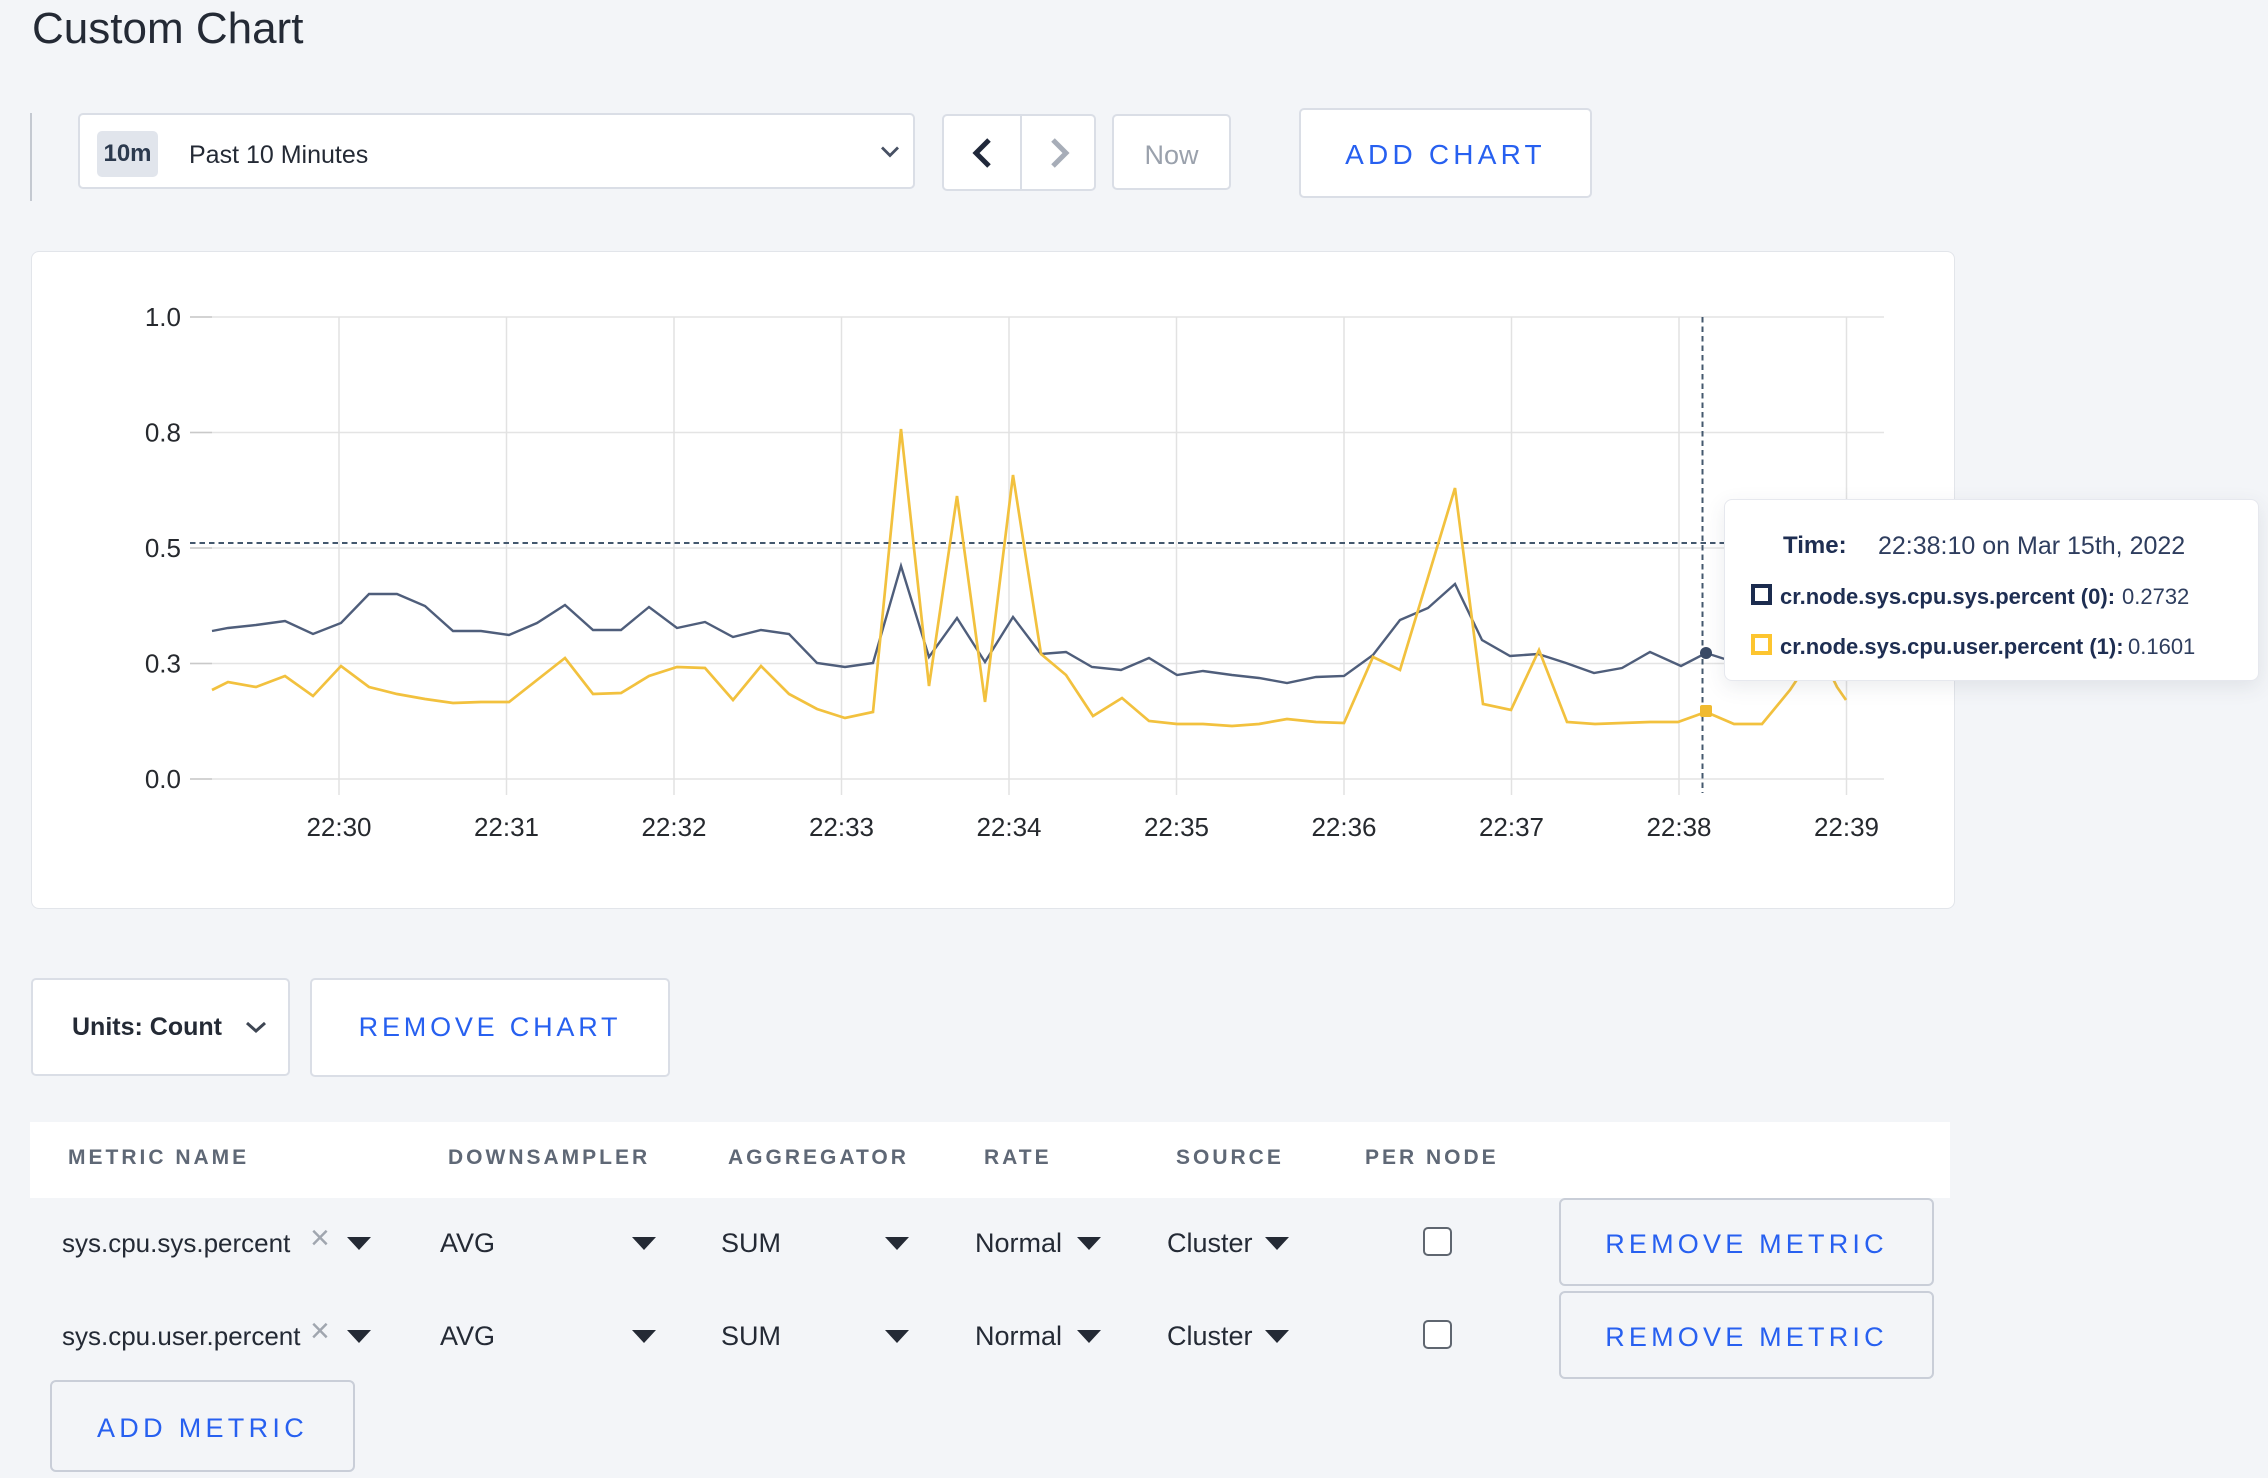 This screenshot has height=1478, width=2268. Describe the element at coordinates (163, 779) in the screenshot. I see `svg-text: 0.0` at that location.